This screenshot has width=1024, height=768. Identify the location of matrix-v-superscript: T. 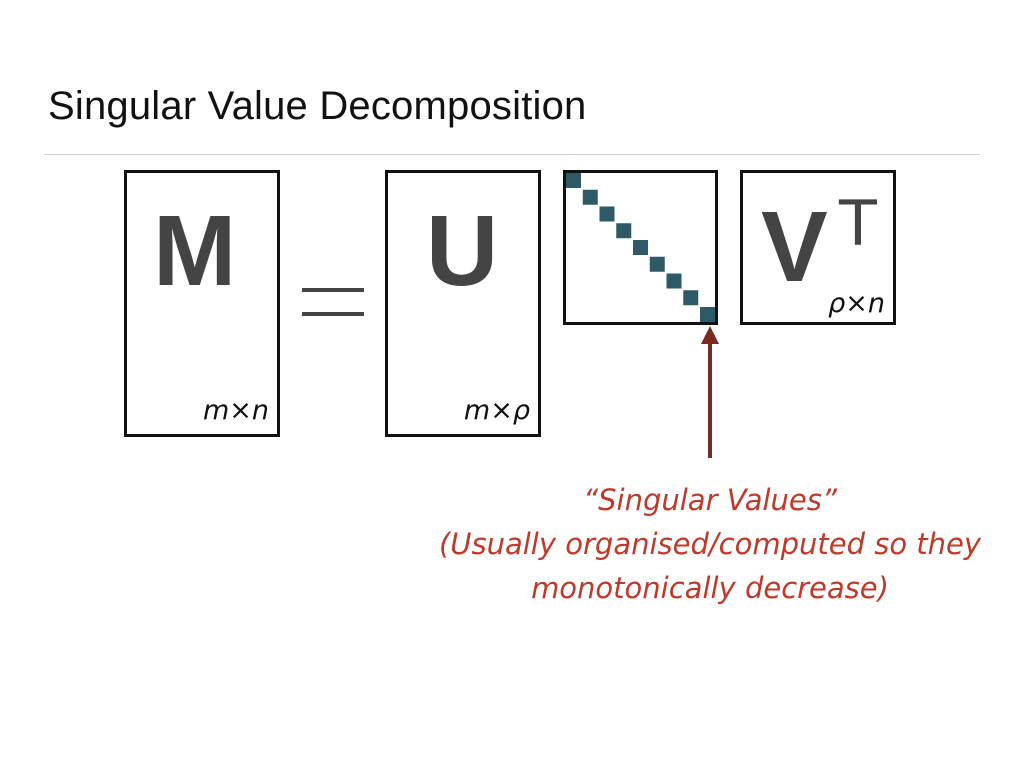
(858, 223).